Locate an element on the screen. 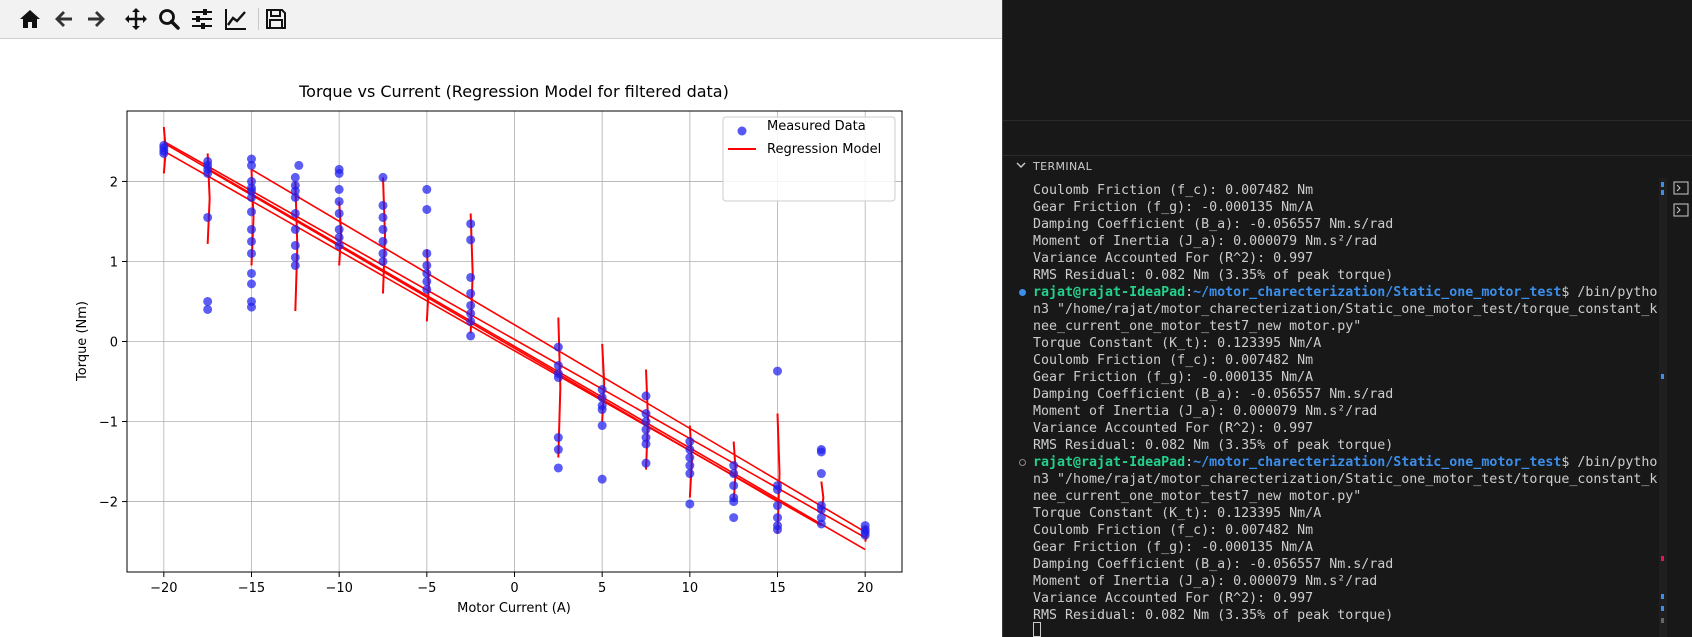 The width and height of the screenshot is (1692, 637). configure-subplots-icon is located at coordinates (202, 19).